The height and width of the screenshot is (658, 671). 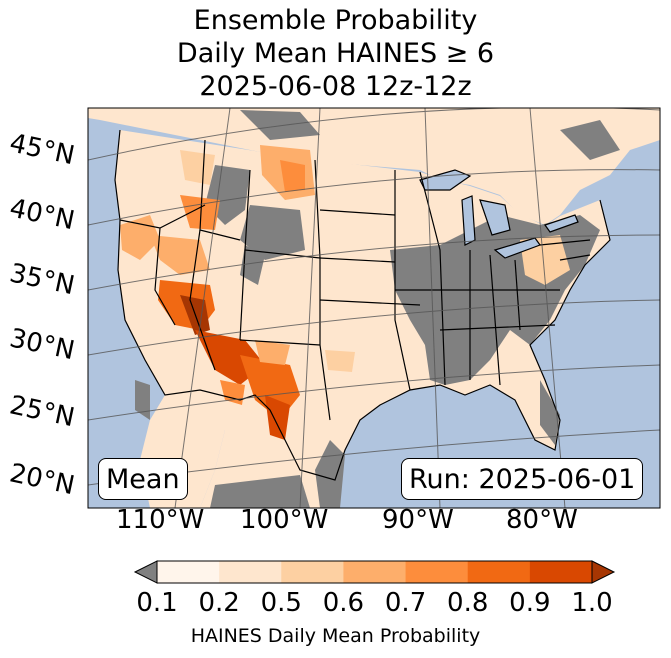 I want to click on colorbar-tick-label: 0.1, so click(x=157, y=603).